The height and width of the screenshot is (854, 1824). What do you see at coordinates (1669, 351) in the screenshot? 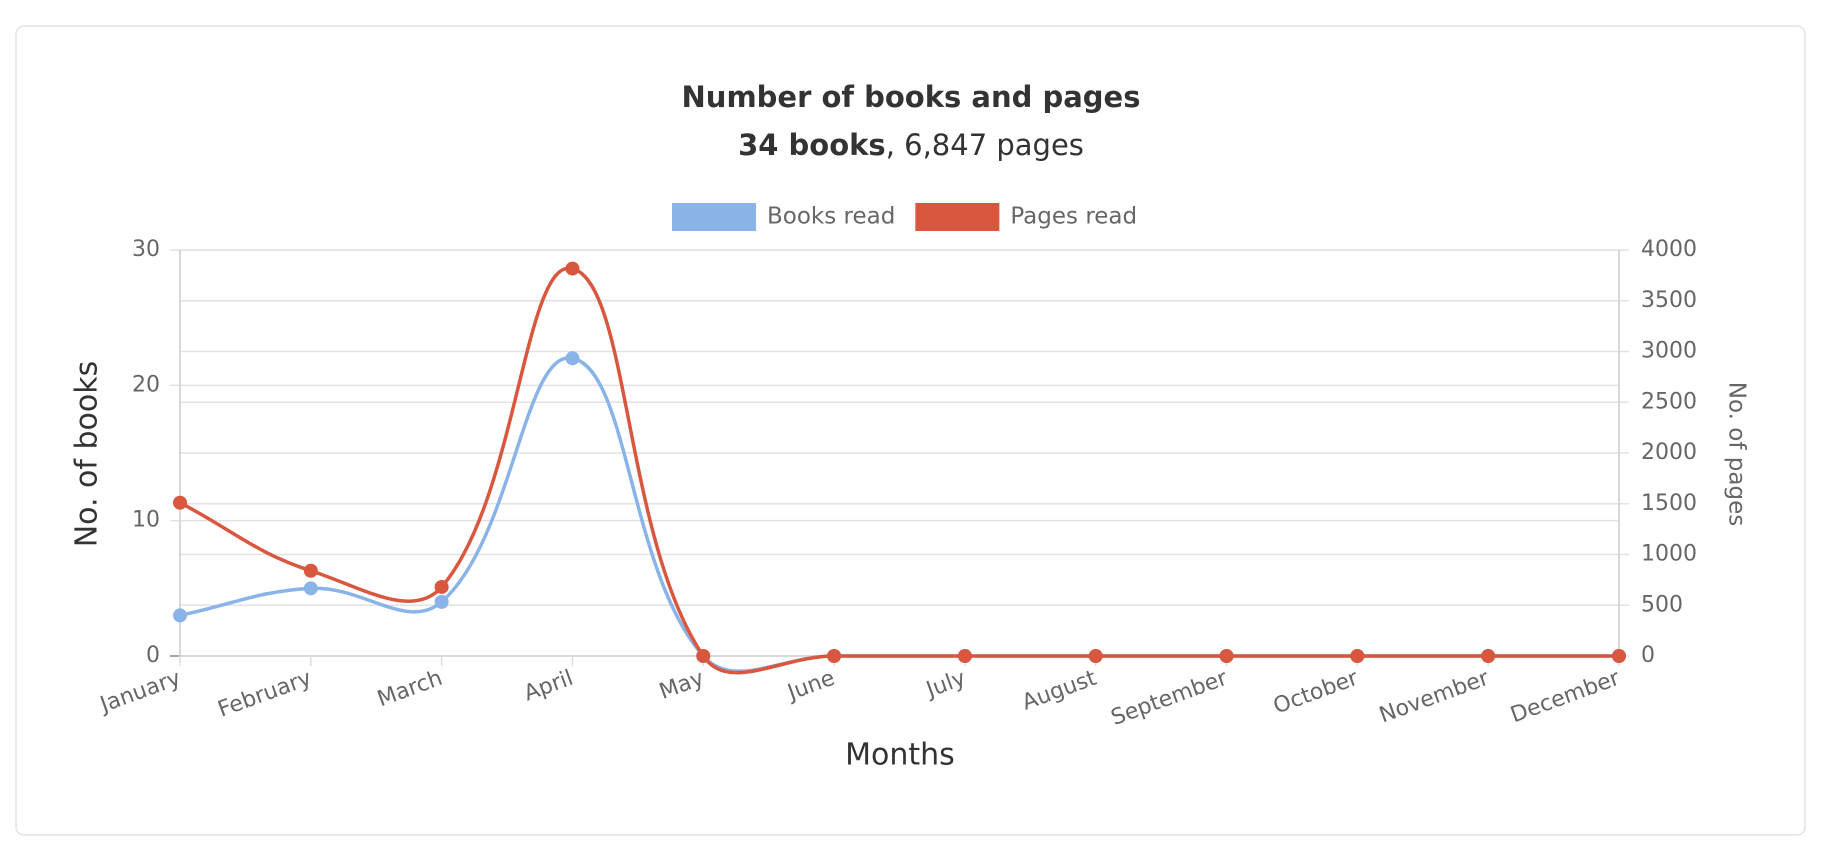
I see `y2-tick-label: 3000` at bounding box center [1669, 351].